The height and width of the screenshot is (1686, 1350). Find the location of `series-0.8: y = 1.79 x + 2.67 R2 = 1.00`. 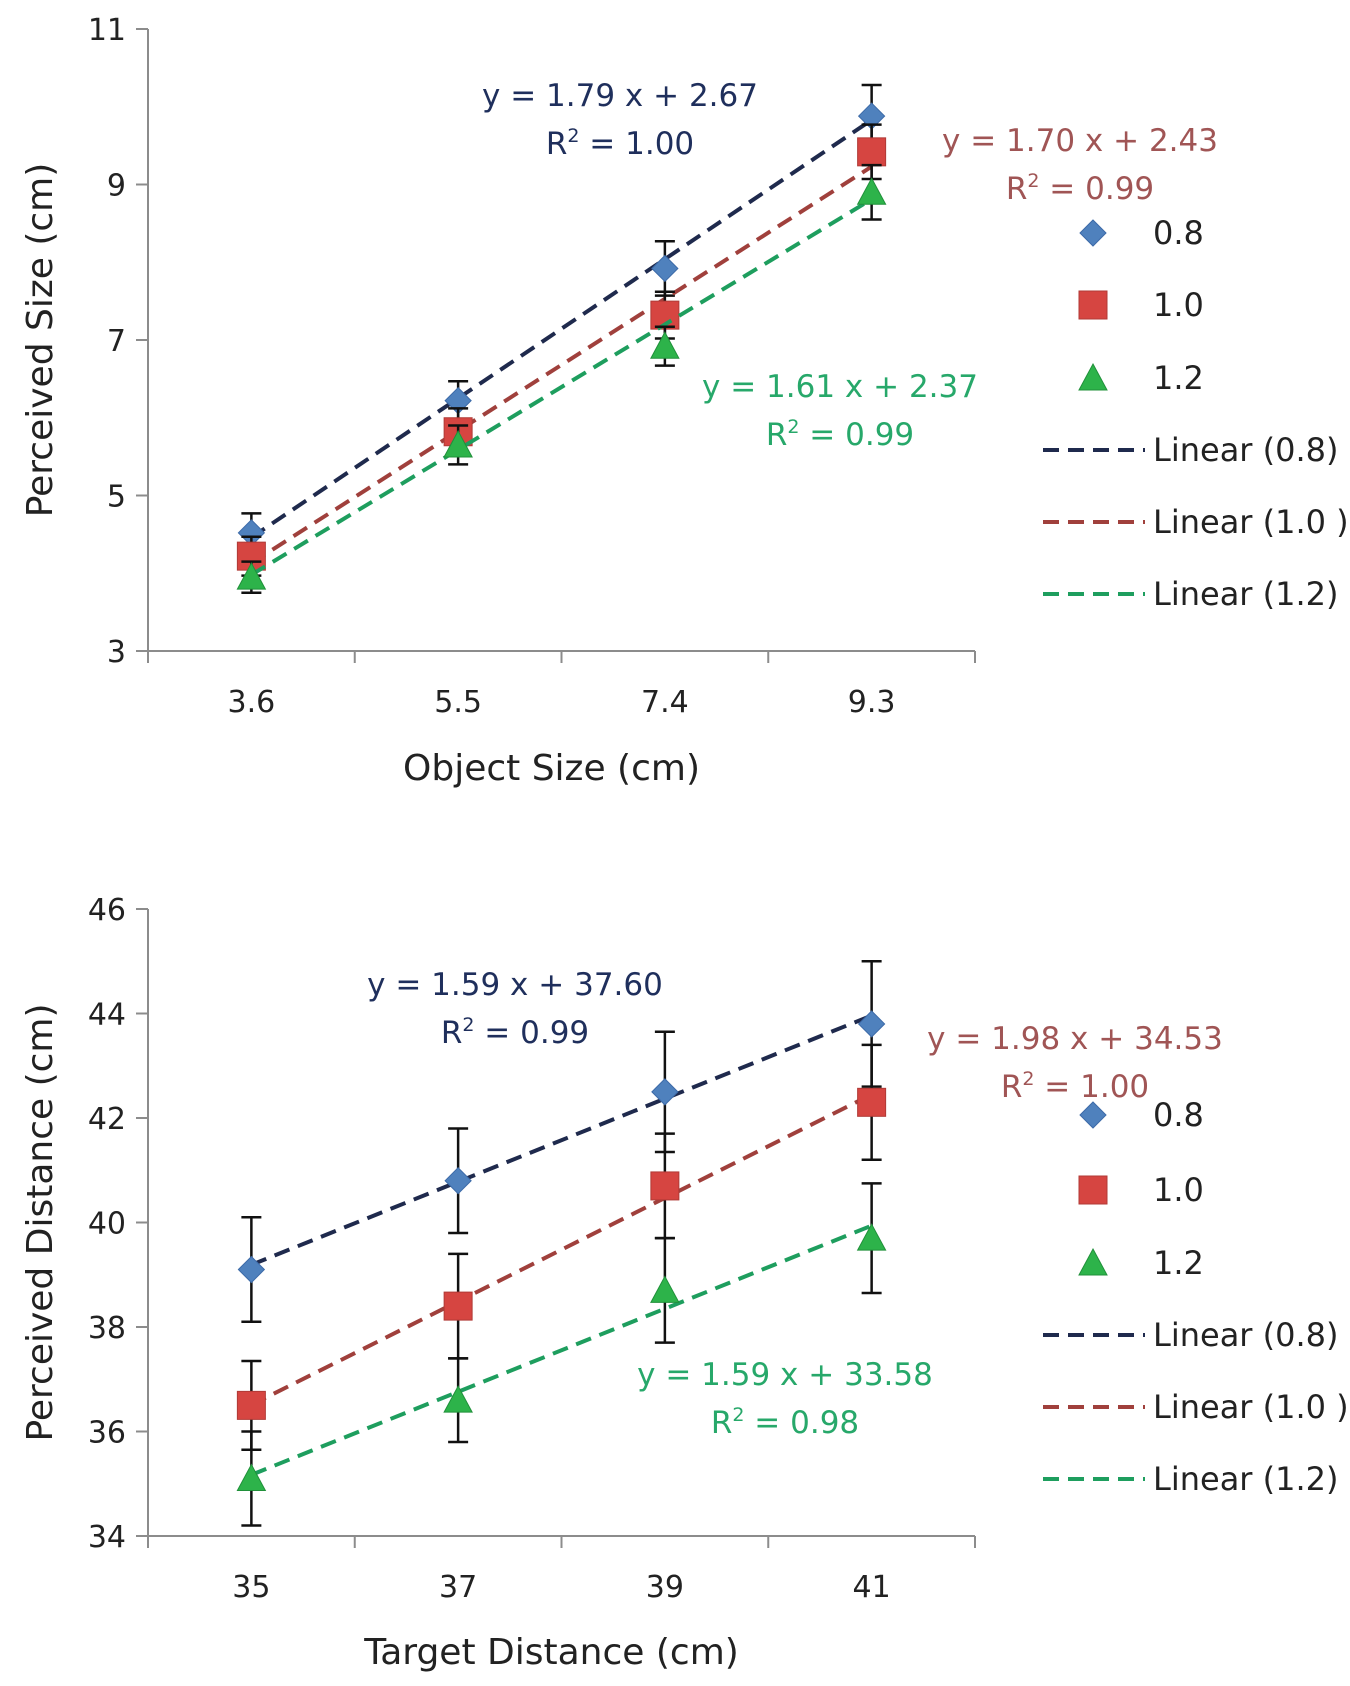

series-0.8: y = 1.79 x + 2.67 R2 = 1.00 is located at coordinates (561, 316).